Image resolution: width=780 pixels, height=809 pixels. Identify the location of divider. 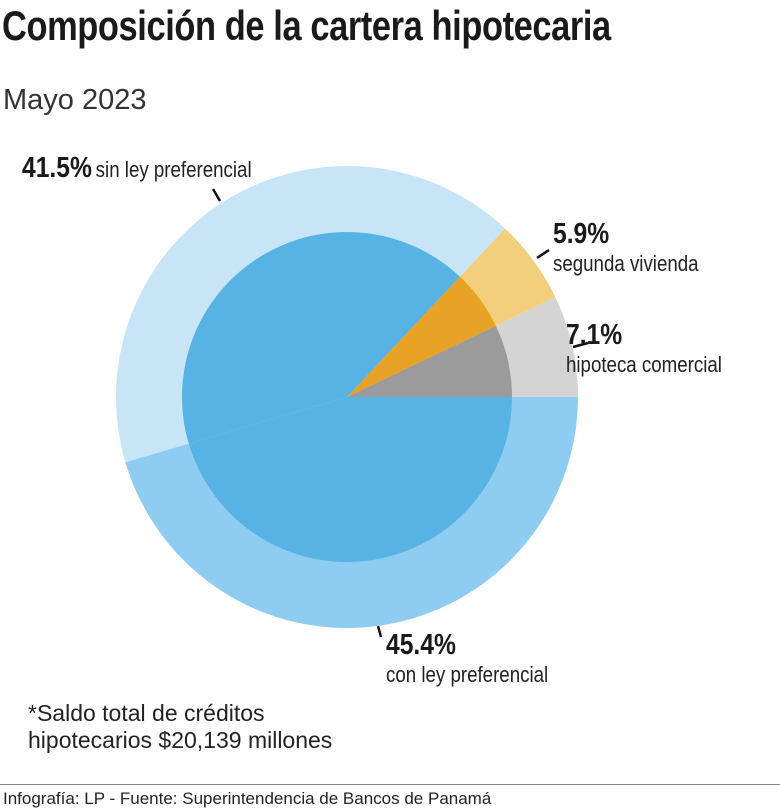
(390, 784).